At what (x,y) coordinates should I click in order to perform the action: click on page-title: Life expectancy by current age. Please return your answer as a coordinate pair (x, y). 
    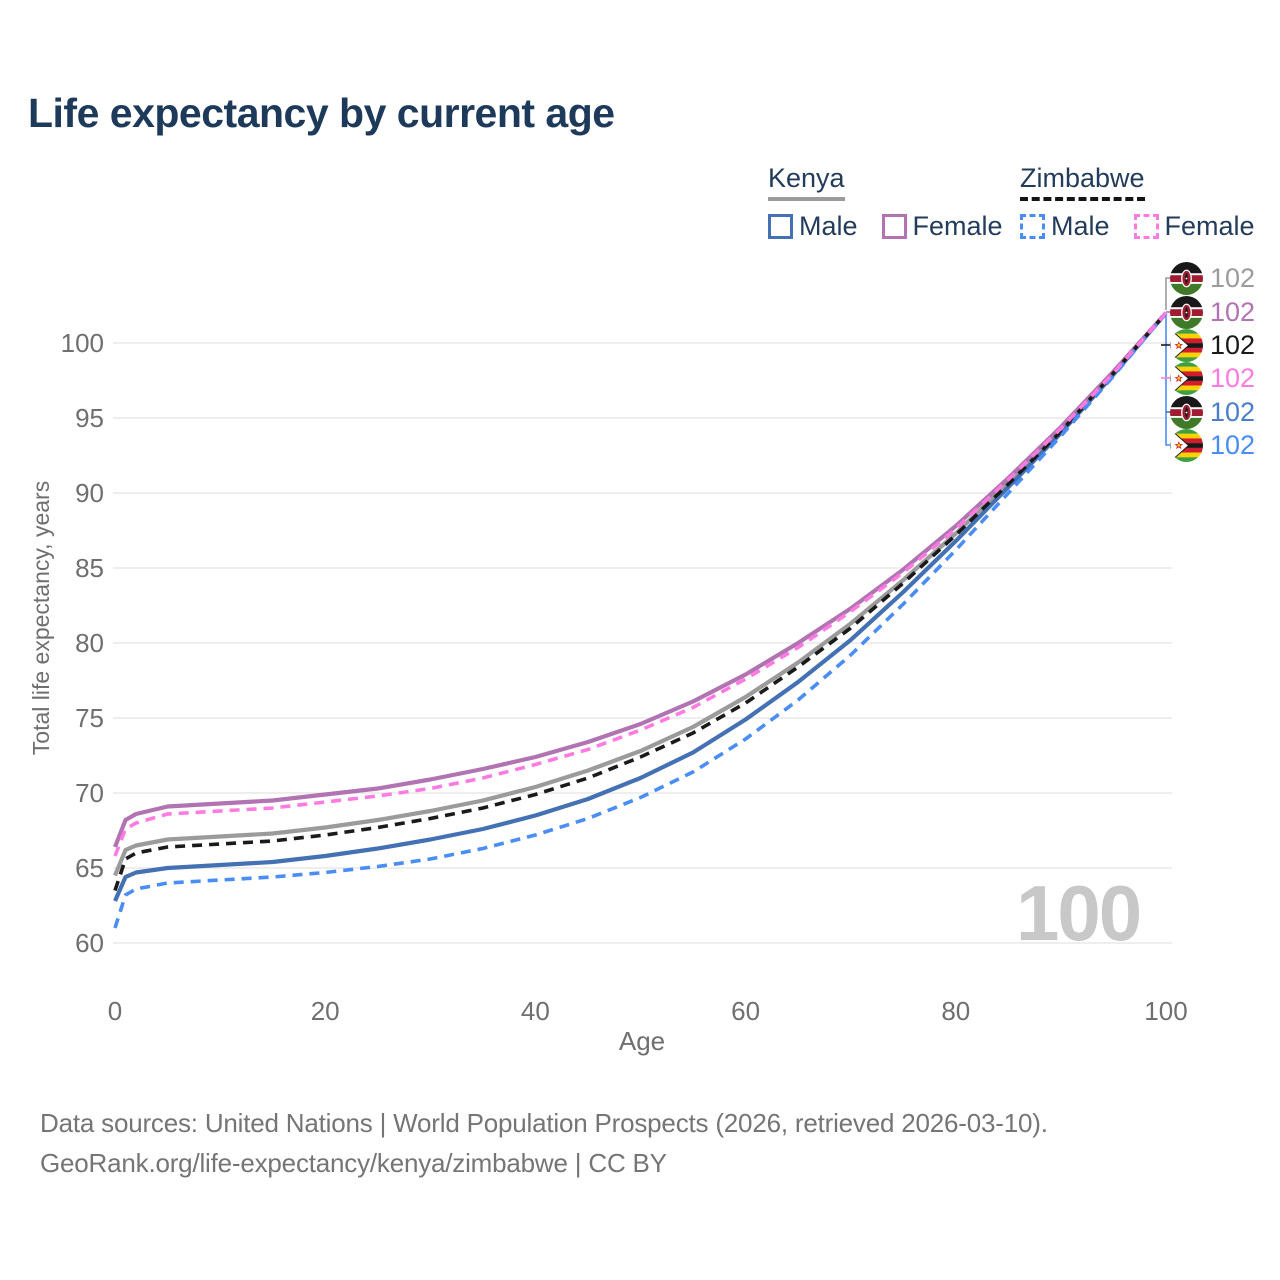
    Looking at the image, I should click on (321, 113).